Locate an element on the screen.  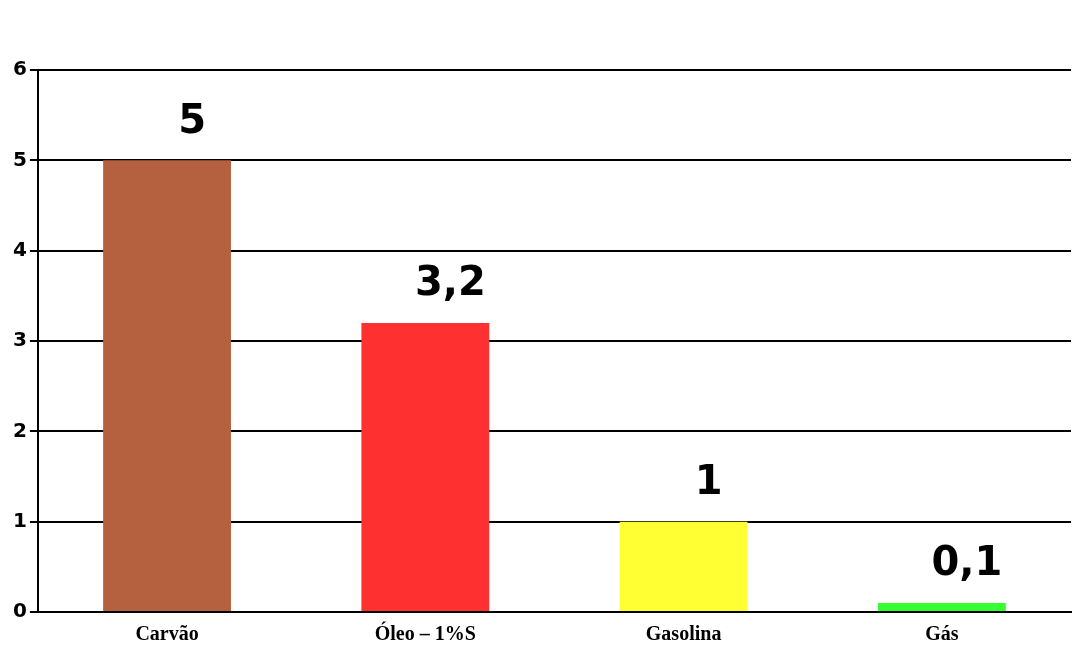
y-tick-label: 0 is located at coordinates (19, 610).